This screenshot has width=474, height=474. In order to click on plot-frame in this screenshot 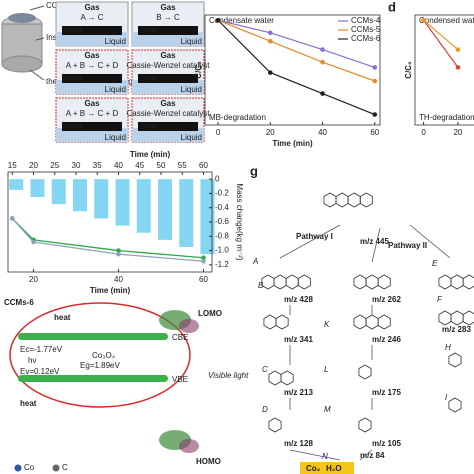, I will do `click(444, 70)`.